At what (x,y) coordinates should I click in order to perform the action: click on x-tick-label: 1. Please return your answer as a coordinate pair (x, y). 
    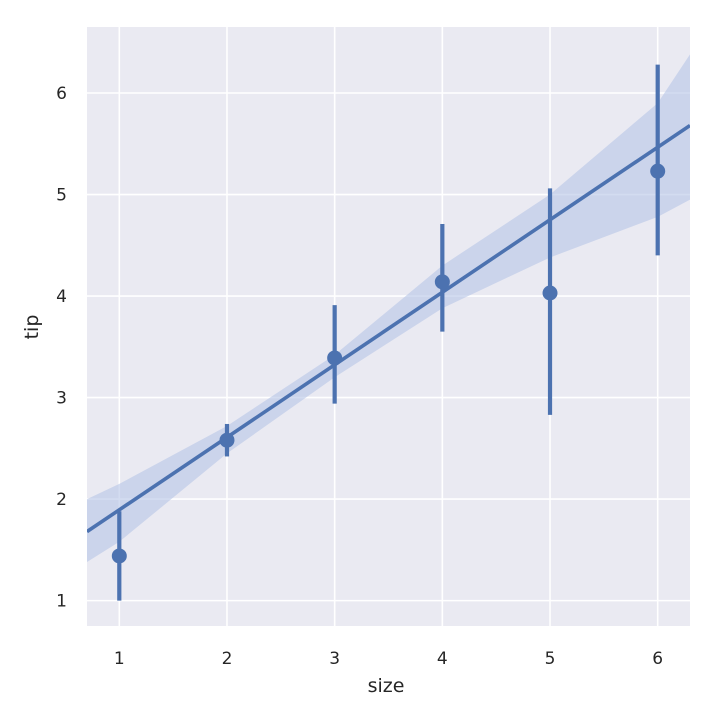
    Looking at the image, I should click on (119, 659).